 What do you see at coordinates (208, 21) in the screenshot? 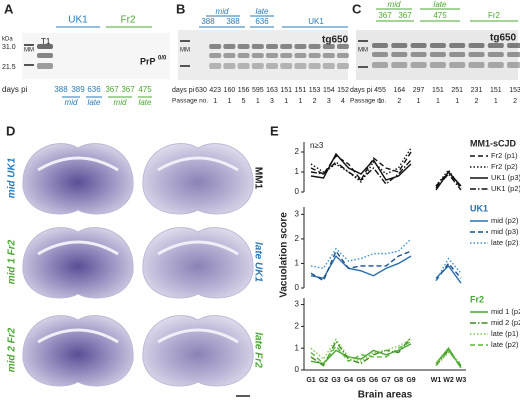
I see `header: 388` at bounding box center [208, 21].